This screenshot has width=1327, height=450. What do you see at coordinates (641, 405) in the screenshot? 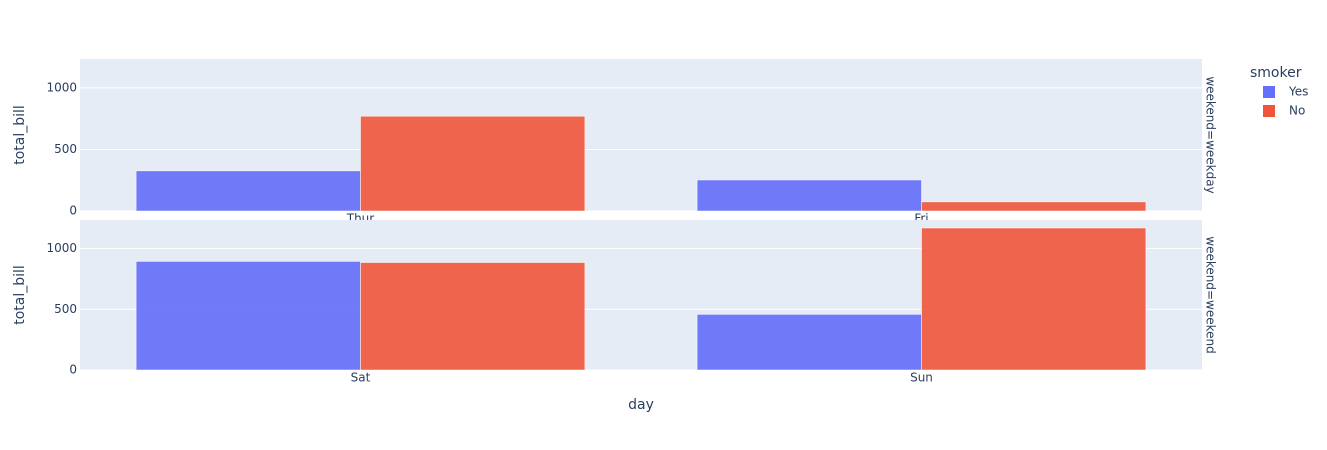
I see `x-axis-title: day` at bounding box center [641, 405].